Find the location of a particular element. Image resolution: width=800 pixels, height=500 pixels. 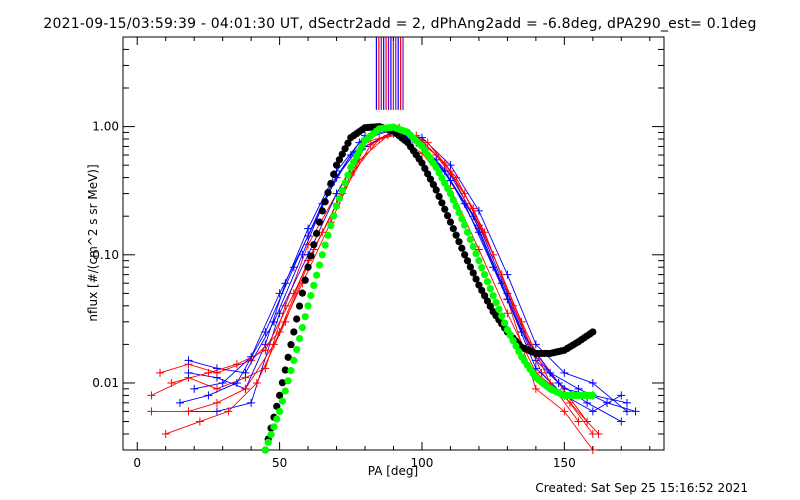

x-axis-label: PA [deg] is located at coordinates (393, 471).